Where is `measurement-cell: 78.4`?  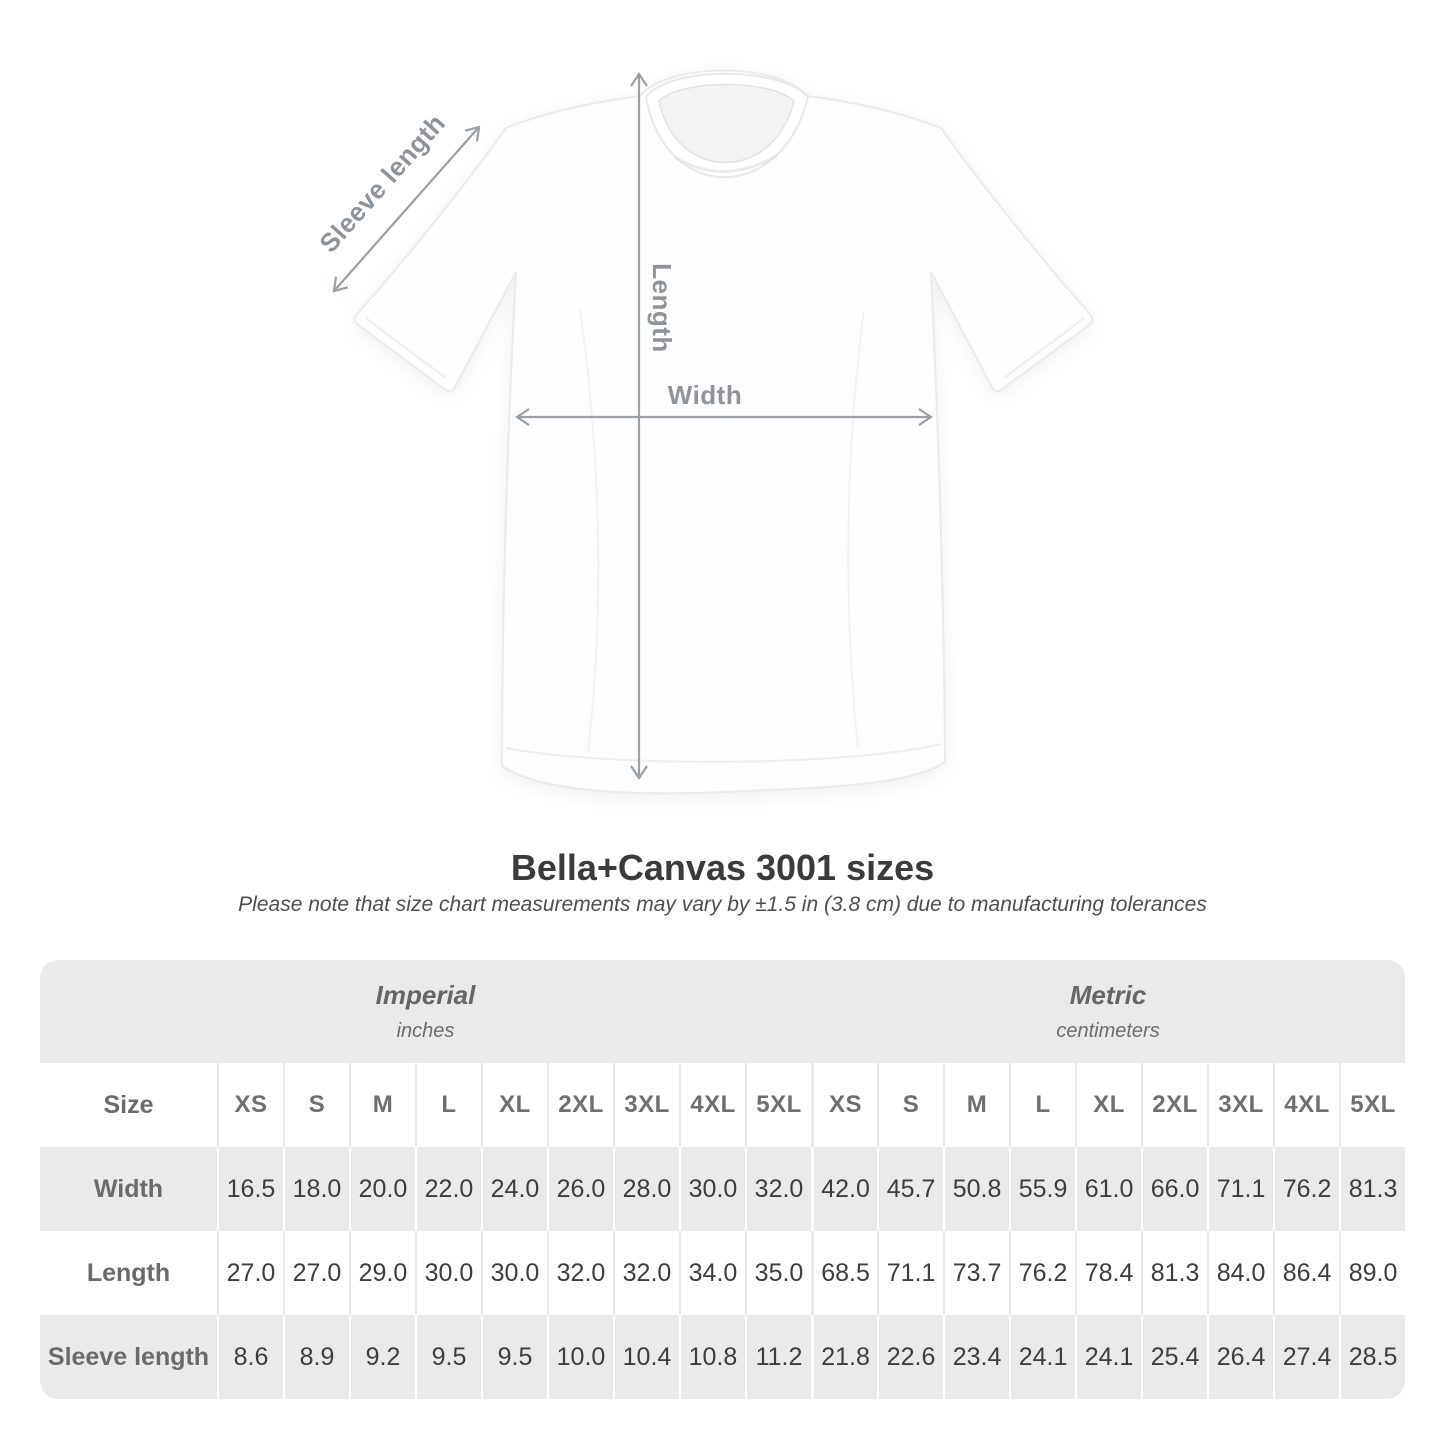 measurement-cell: 78.4 is located at coordinates (1108, 1273).